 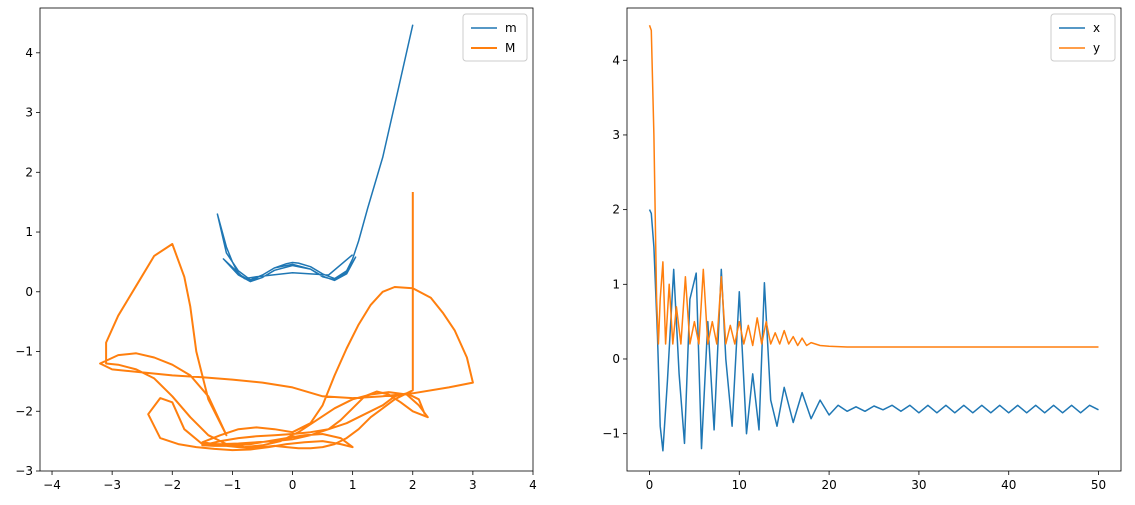 I want to click on x-tick-label: −1, so click(x=233, y=485).